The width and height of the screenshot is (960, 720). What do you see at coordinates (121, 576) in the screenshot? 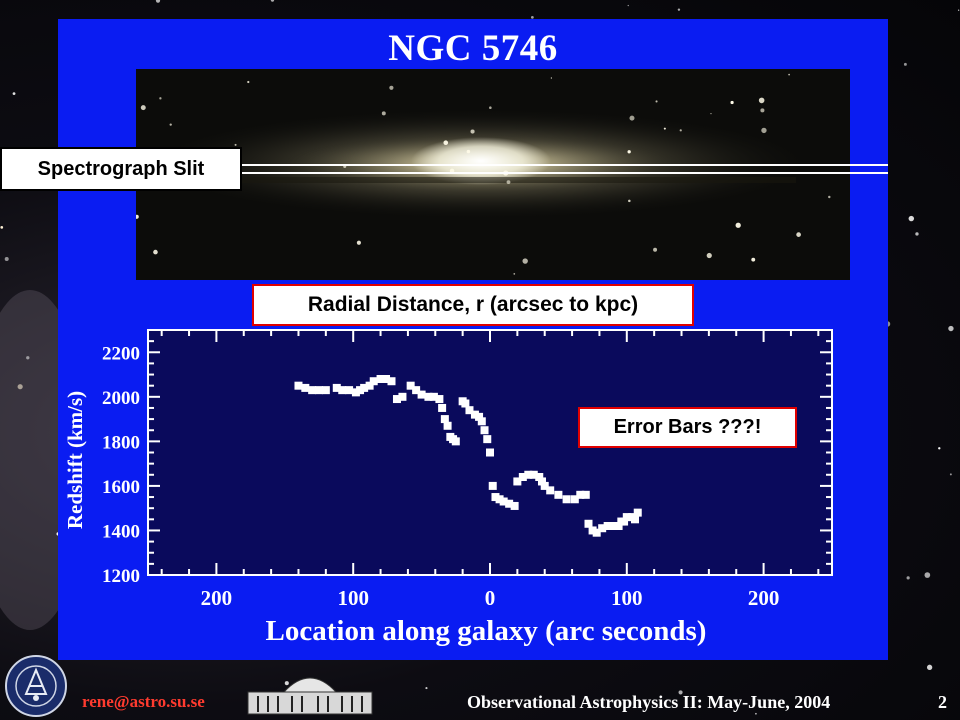
I see `y-tick-label: 1200` at bounding box center [121, 576].